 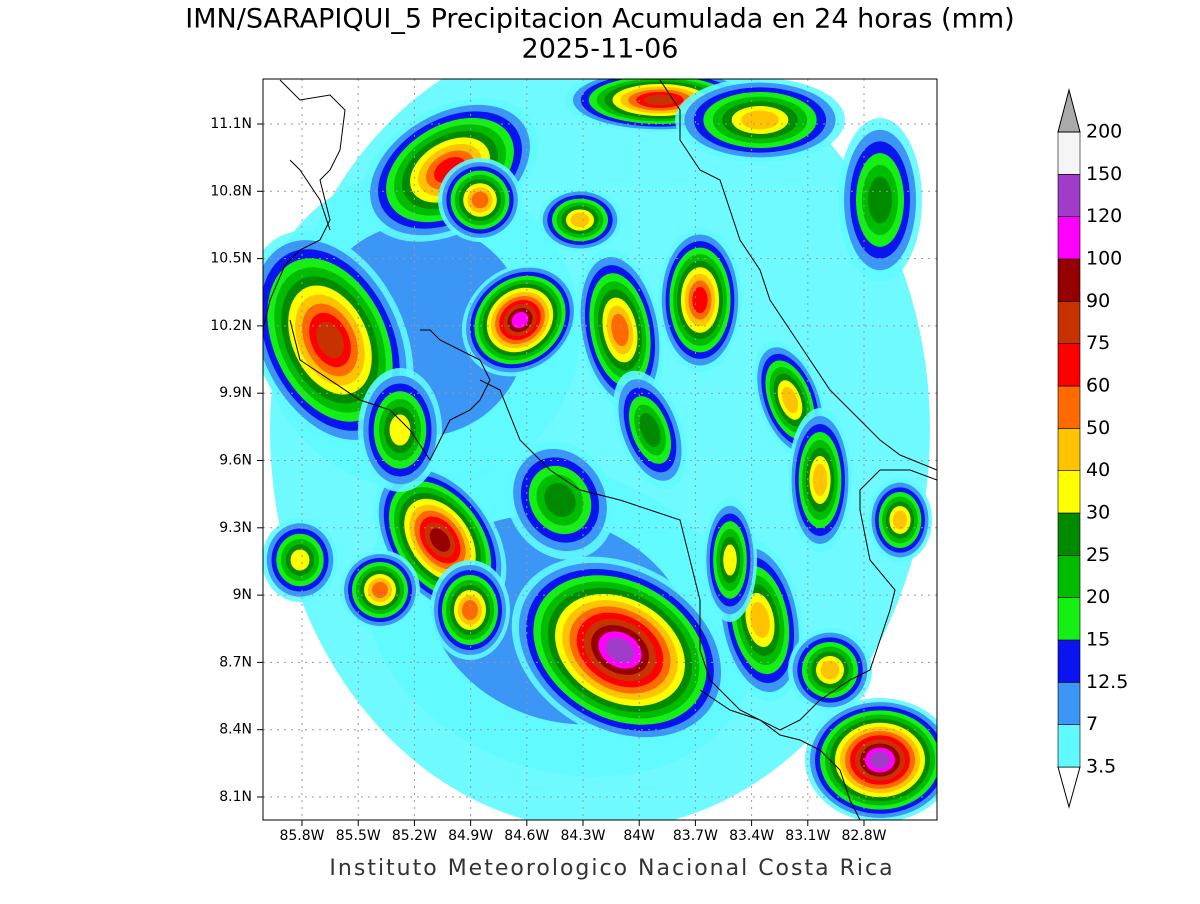 What do you see at coordinates (1104, 132) in the screenshot?
I see `colorbar-label: 200` at bounding box center [1104, 132].